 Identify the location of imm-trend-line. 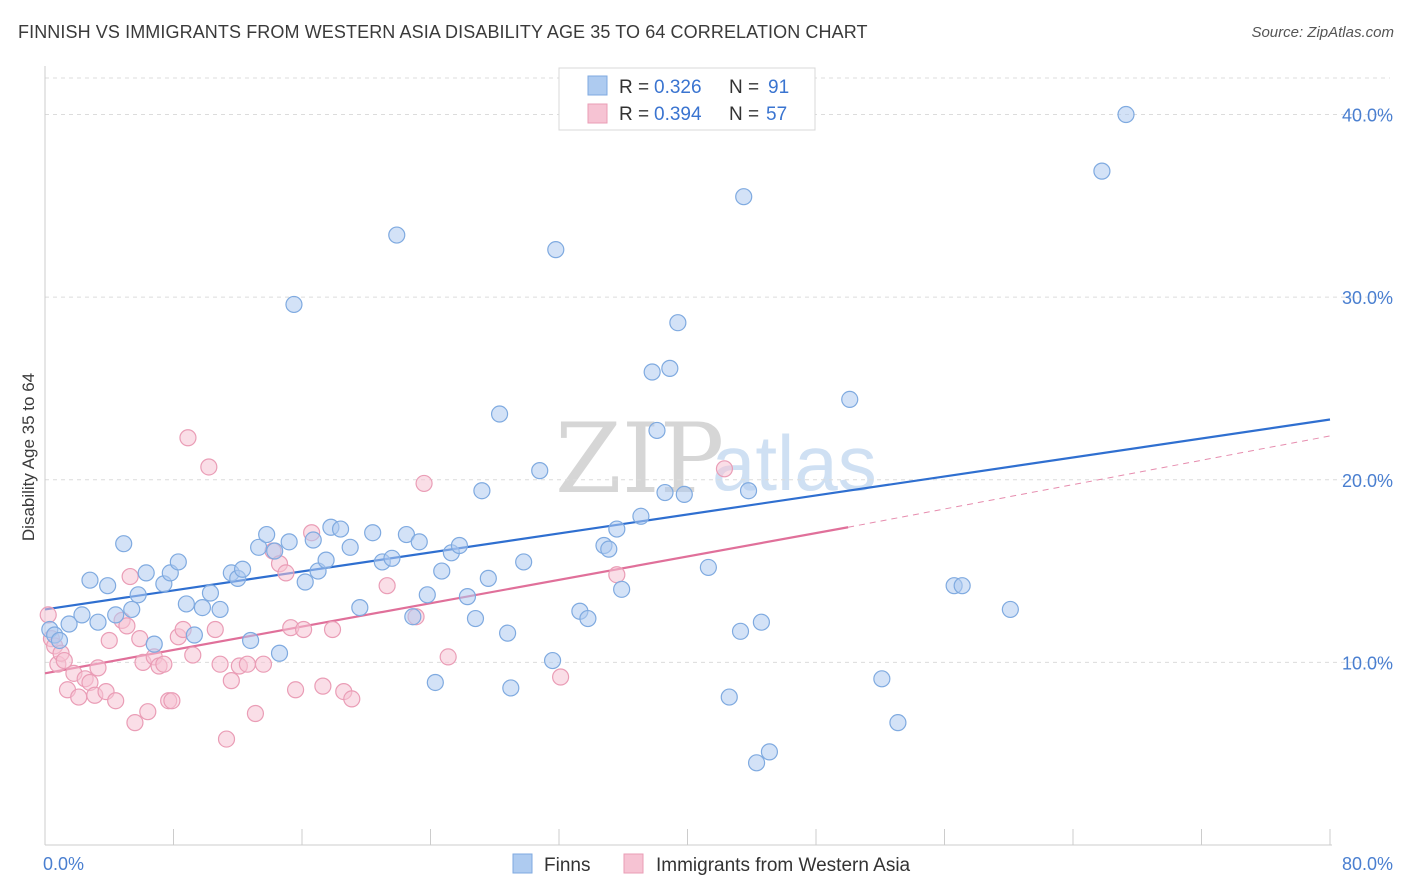
(446, 600).